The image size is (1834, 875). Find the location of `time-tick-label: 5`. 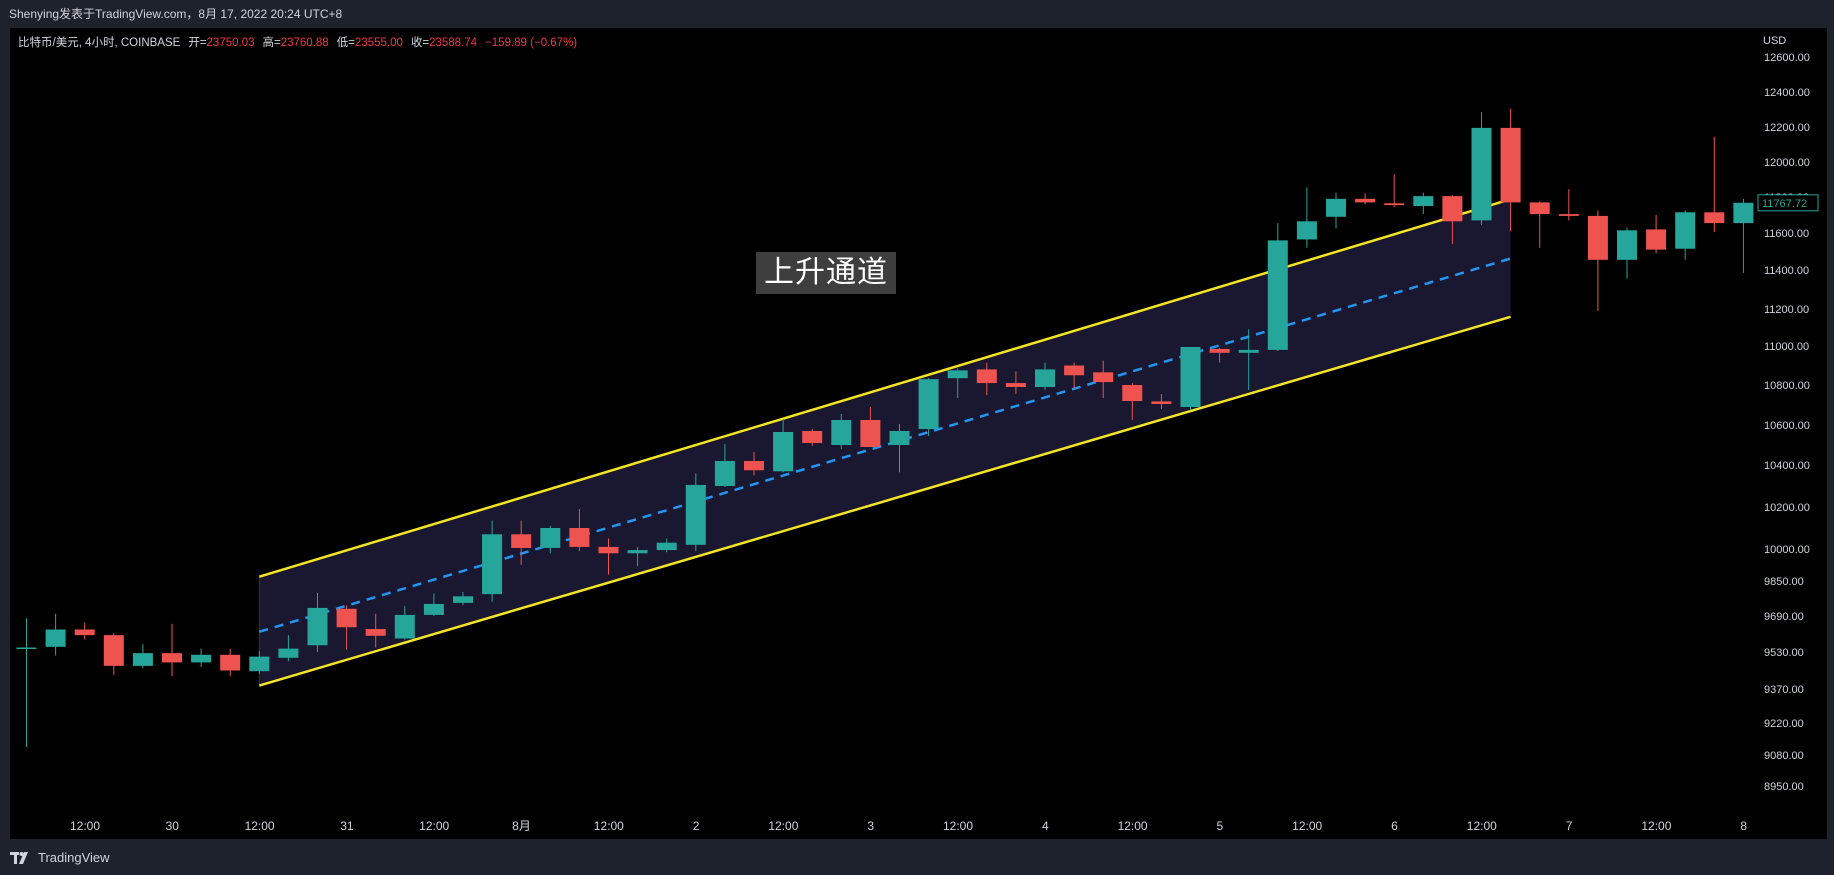

time-tick-label: 5 is located at coordinates (1220, 826).